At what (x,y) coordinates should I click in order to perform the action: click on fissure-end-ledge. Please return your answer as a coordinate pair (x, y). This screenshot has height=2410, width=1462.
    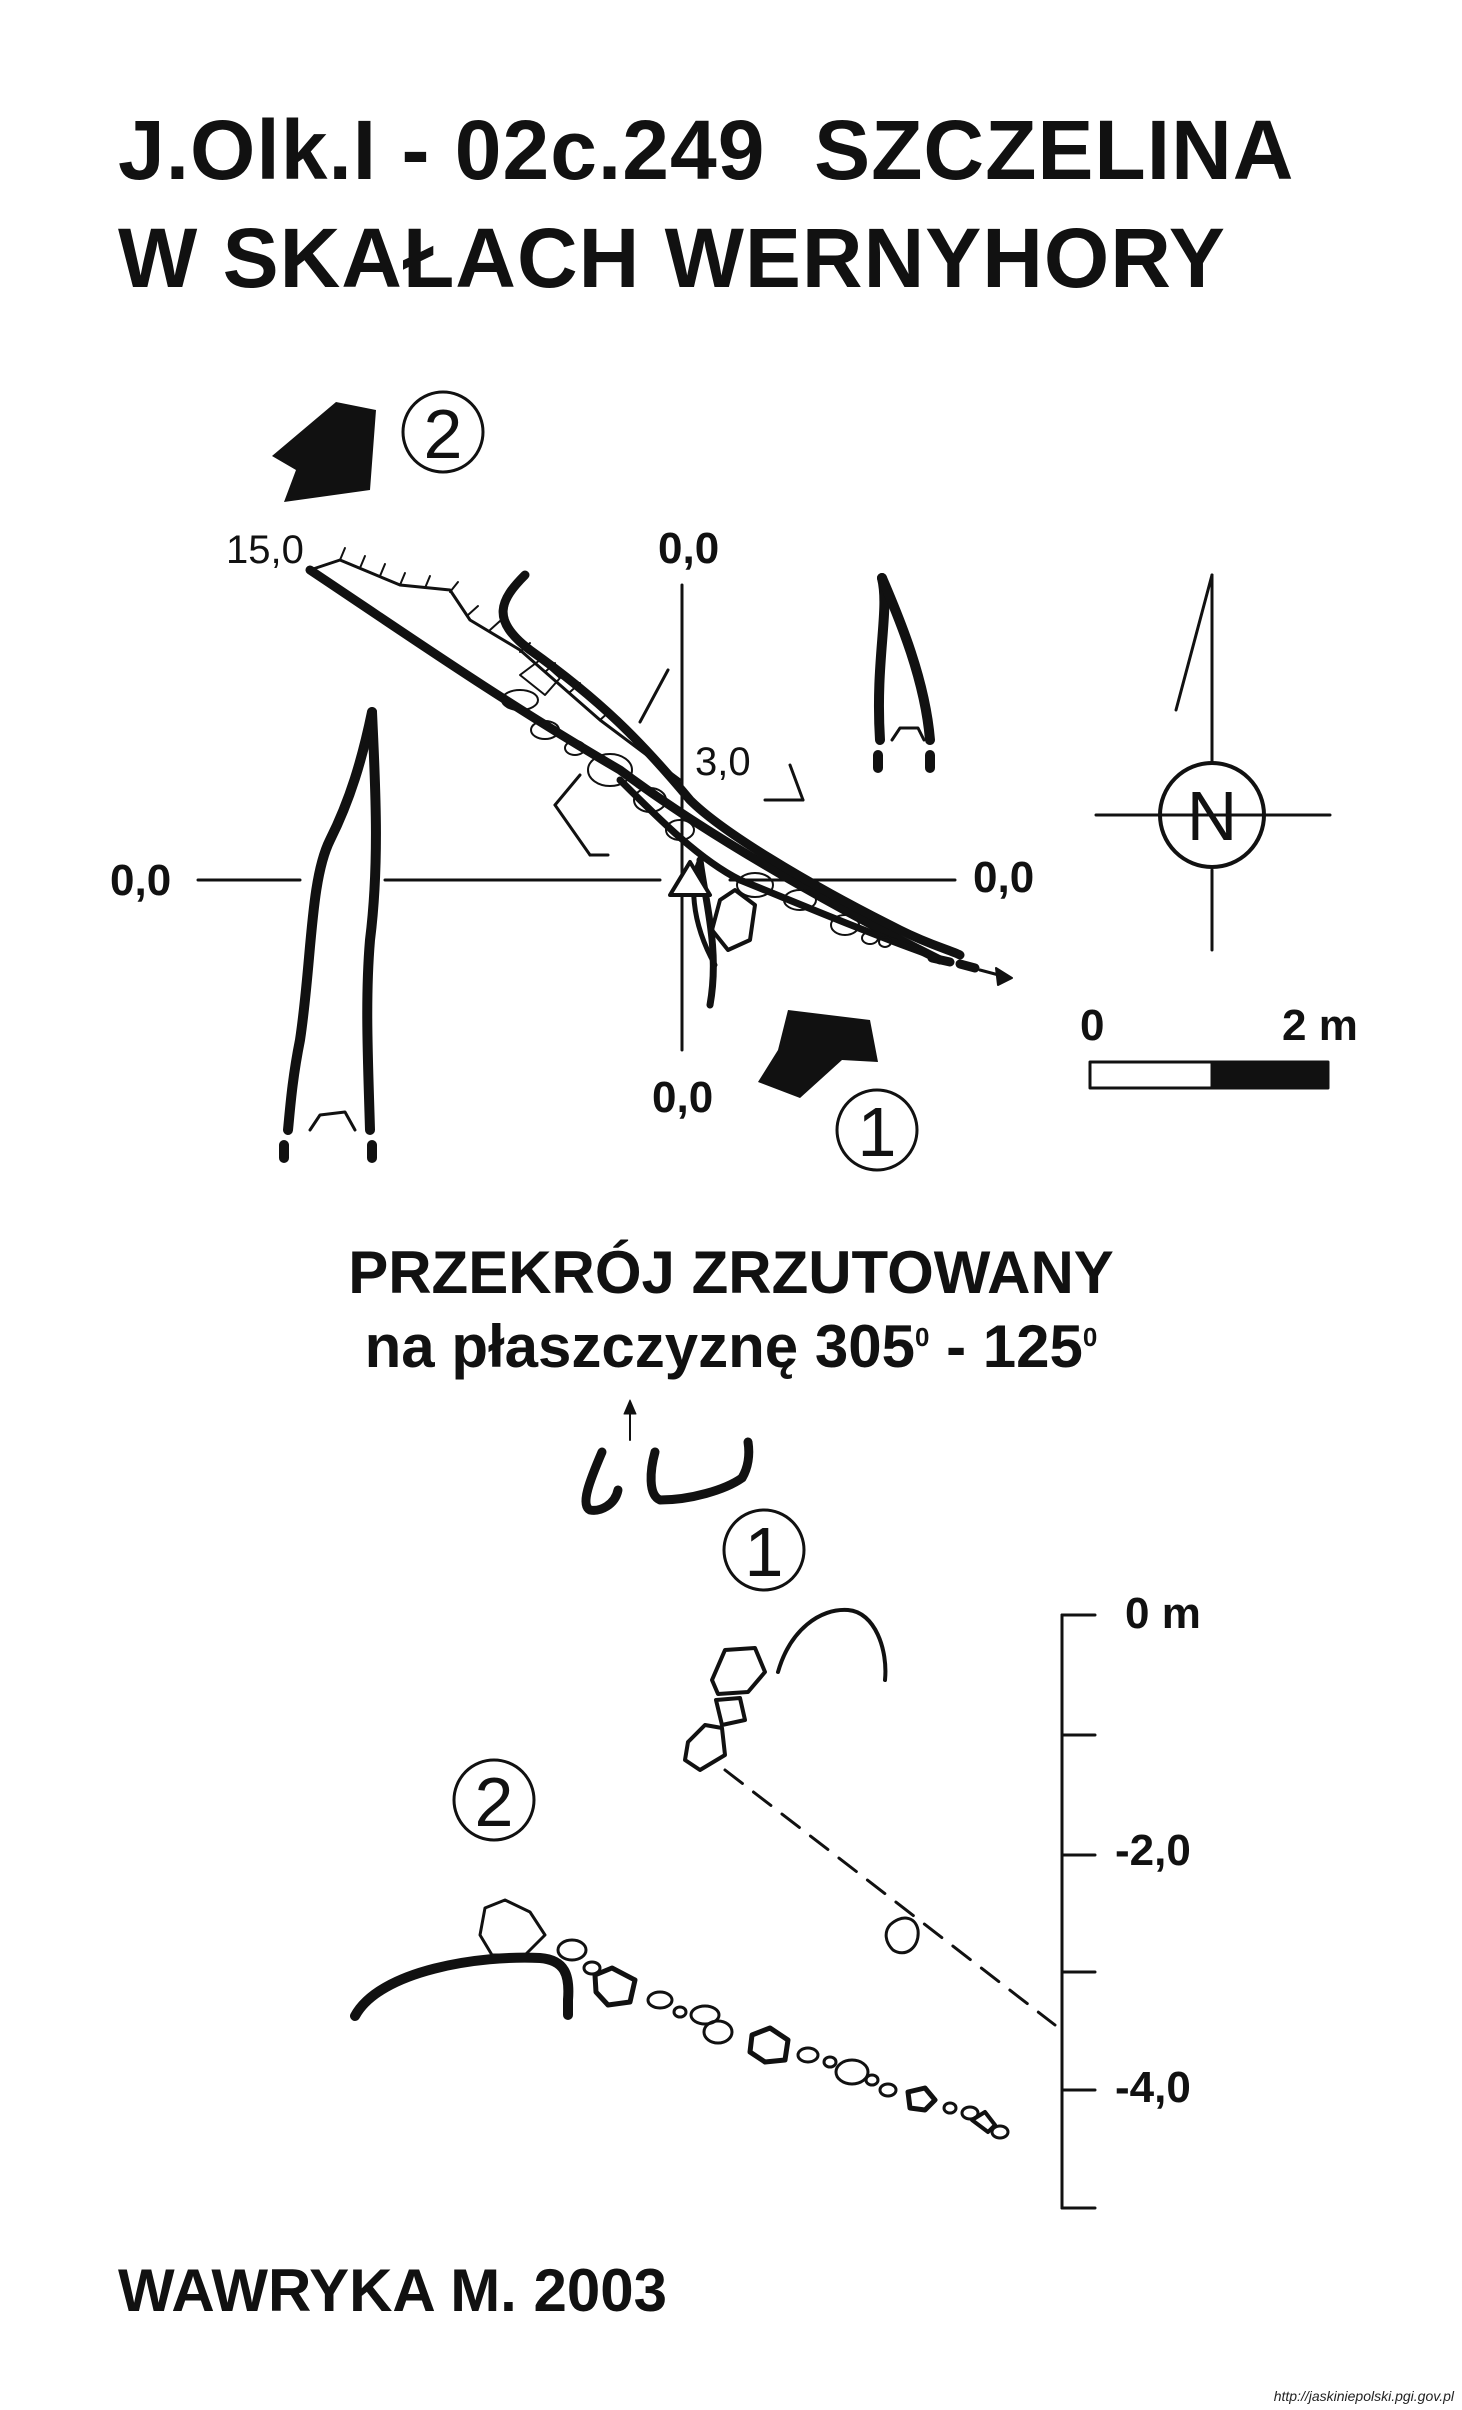
    Looking at the image, I should click on (495, 670).